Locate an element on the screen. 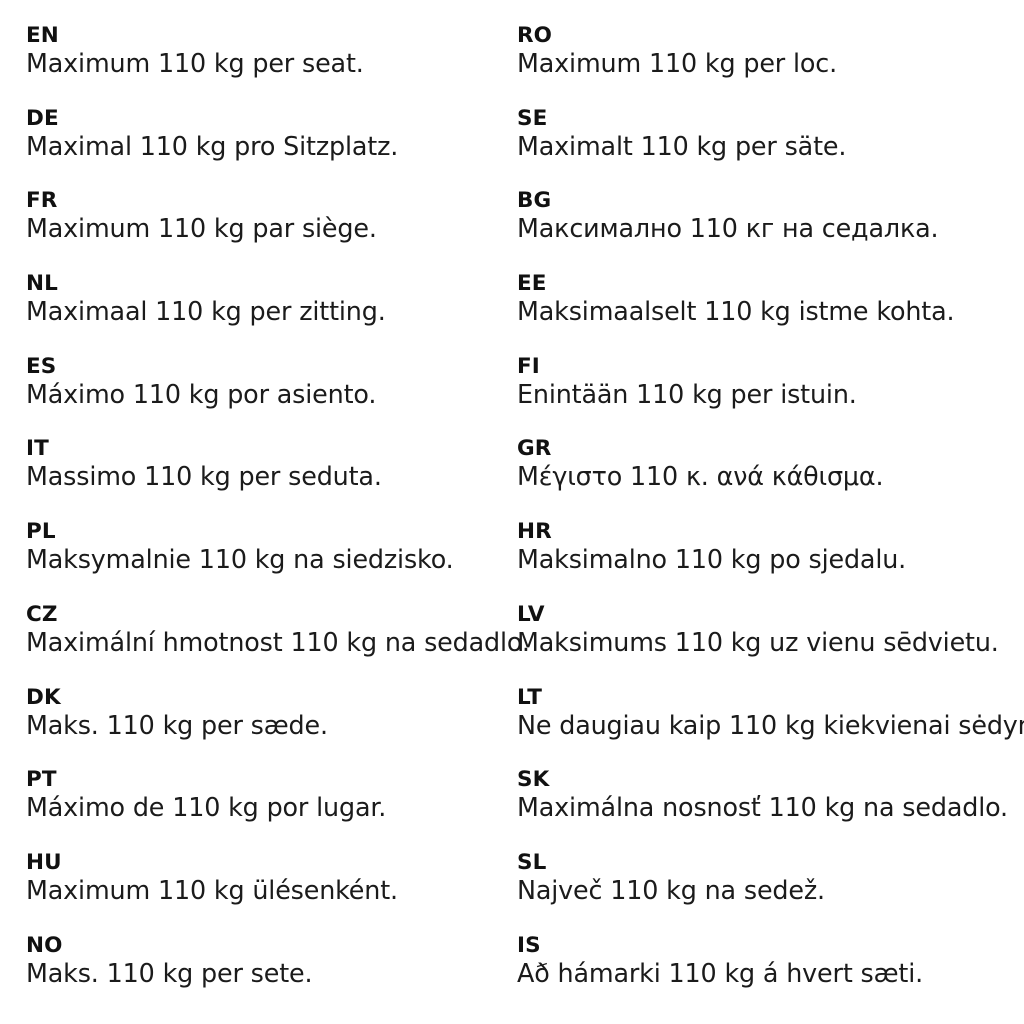 This screenshot has width=1024, height=1024. language-entry-fr: FR Maximum 110 kg par siège. is located at coordinates (269, 229).